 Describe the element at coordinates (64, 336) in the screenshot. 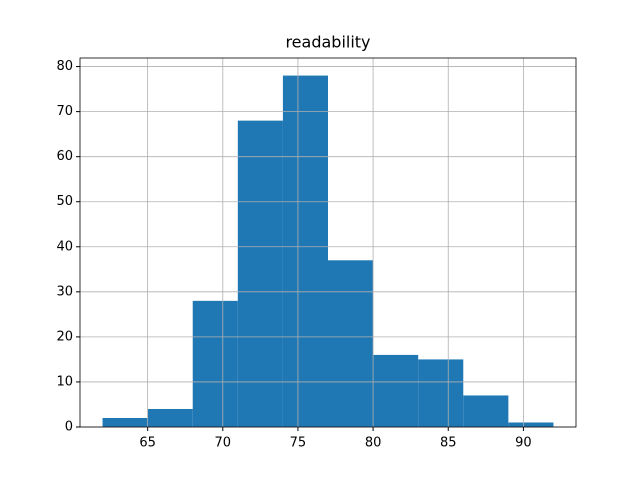

I see `y-tick-label: 20` at that location.